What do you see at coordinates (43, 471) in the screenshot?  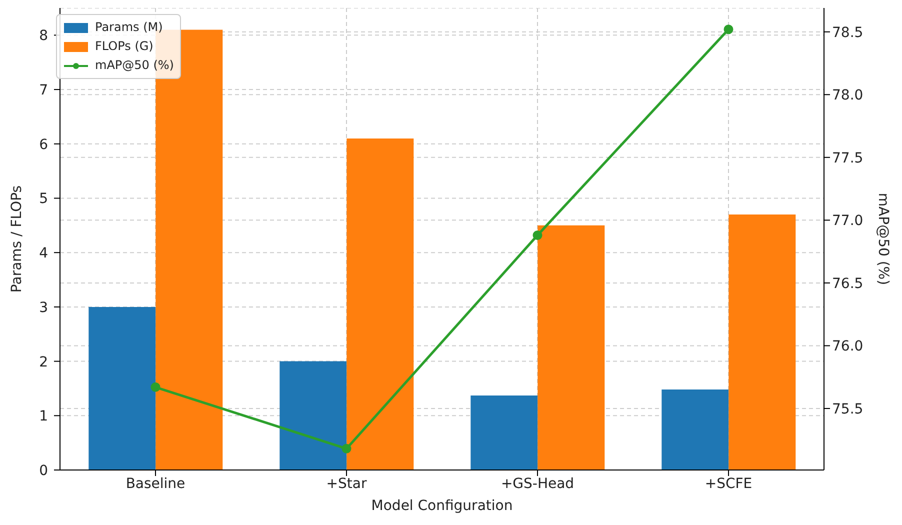 I see `y-tick-label: 0` at bounding box center [43, 471].